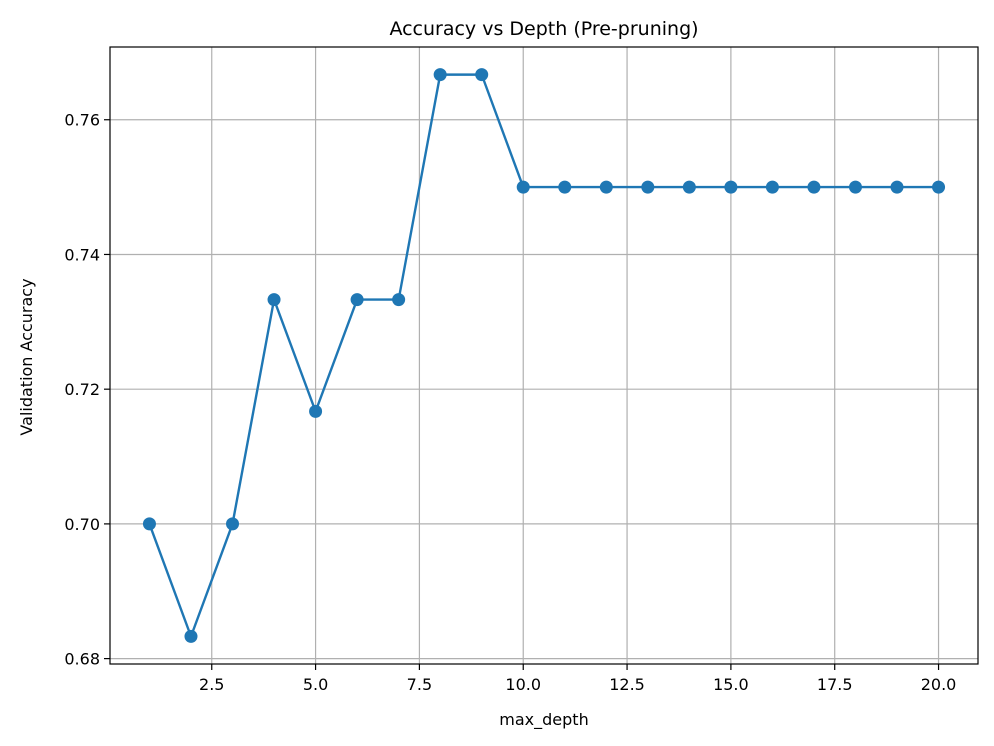 Image resolution: width=994 pixels, height=746 pixels. Describe the element at coordinates (543, 29) in the screenshot. I see `chart-title: Accuracy vs Depth (Pre-pruning)` at that location.